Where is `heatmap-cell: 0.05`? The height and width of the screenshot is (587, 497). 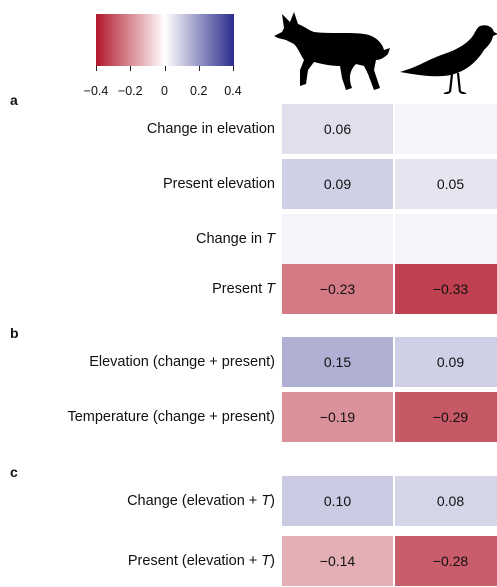 heatmap-cell: 0.05 is located at coordinates (446, 184).